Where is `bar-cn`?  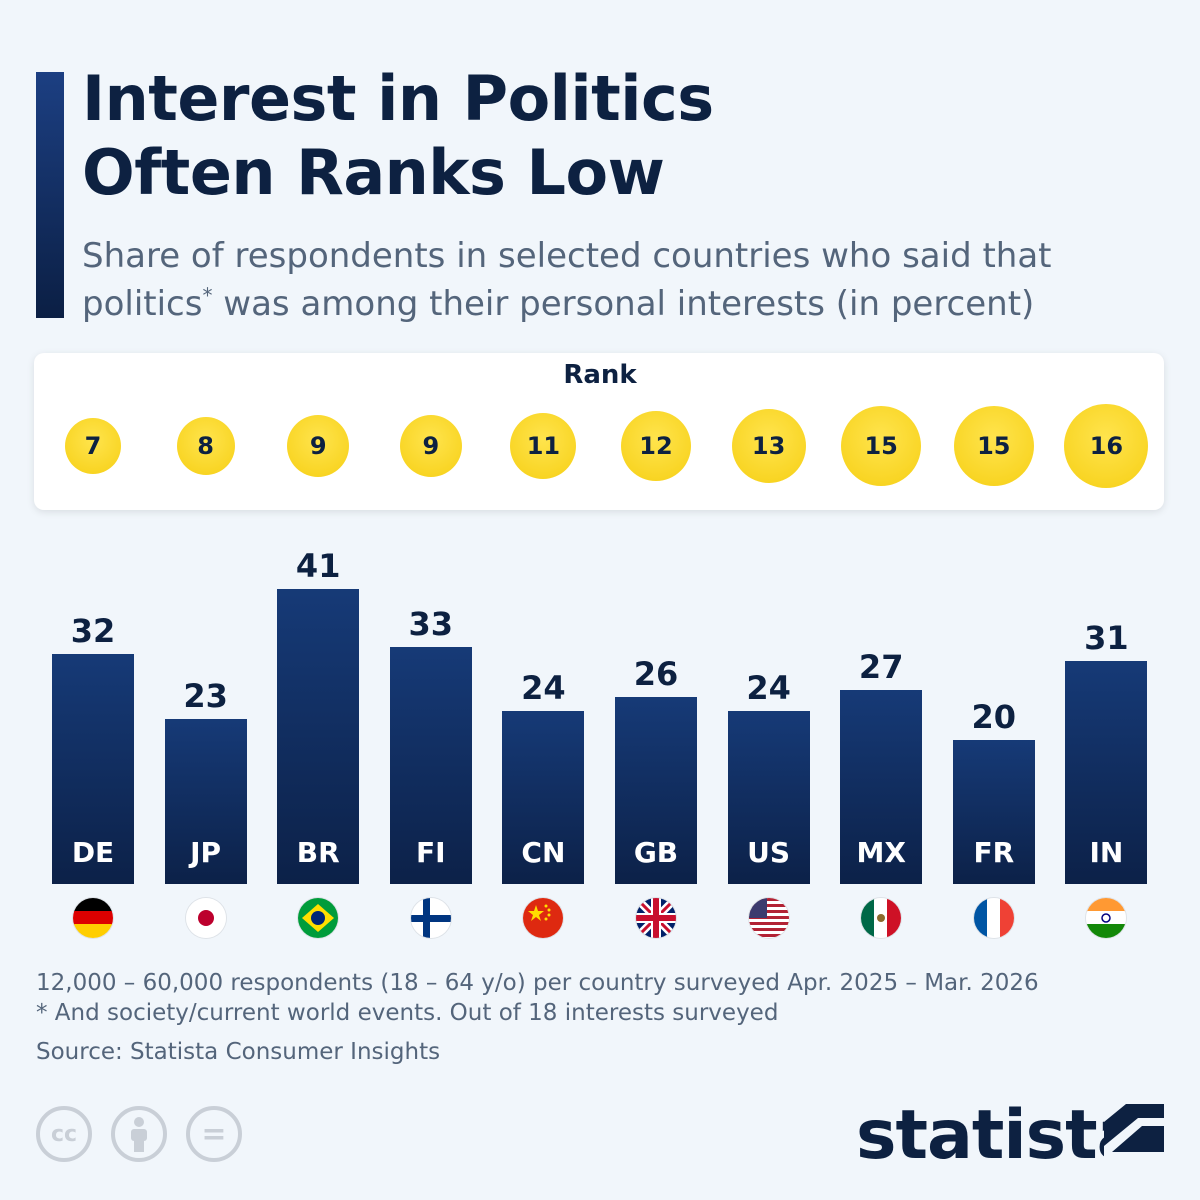 bar-cn is located at coordinates (543, 797).